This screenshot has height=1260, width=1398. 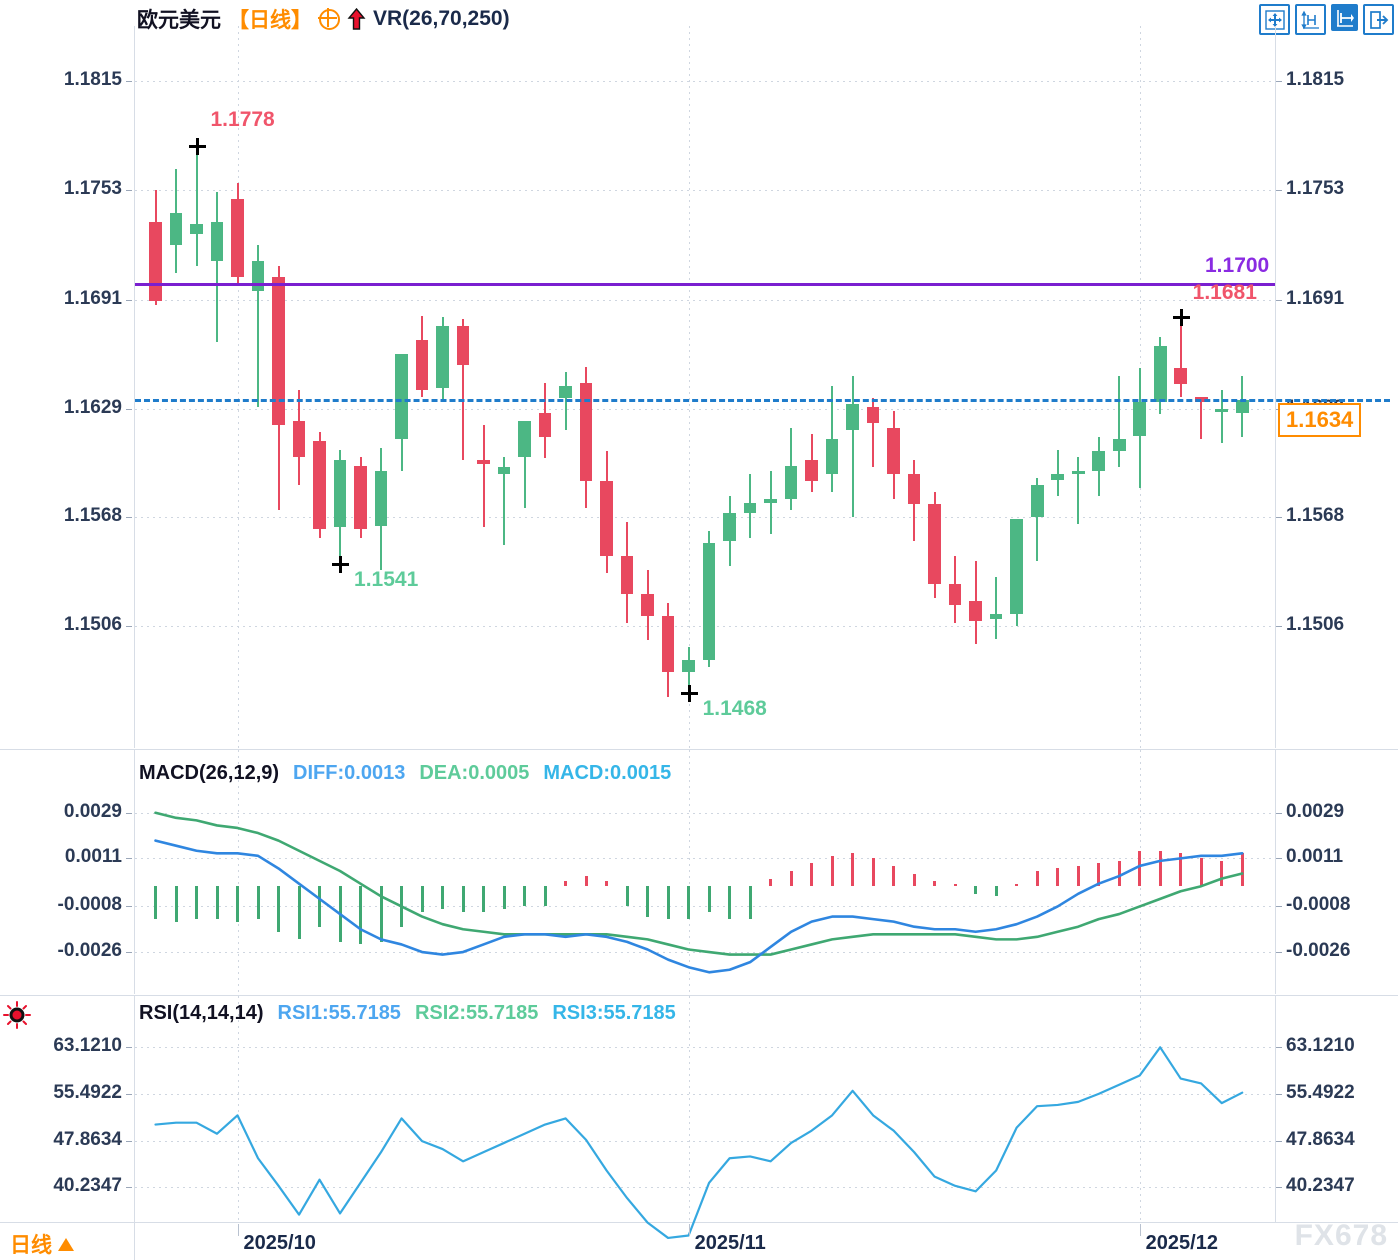 I want to click on macd-axis-tick, so click(x=1279, y=953).